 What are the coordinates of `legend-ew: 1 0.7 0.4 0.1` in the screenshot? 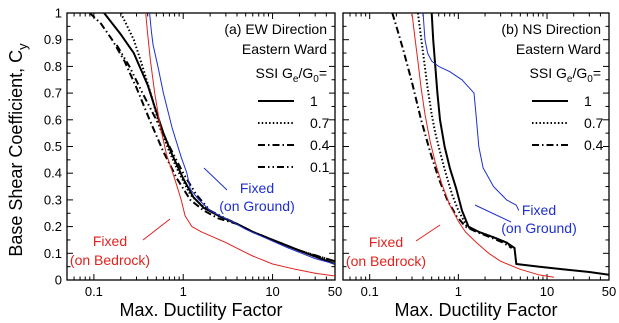 It's located at (294, 134).